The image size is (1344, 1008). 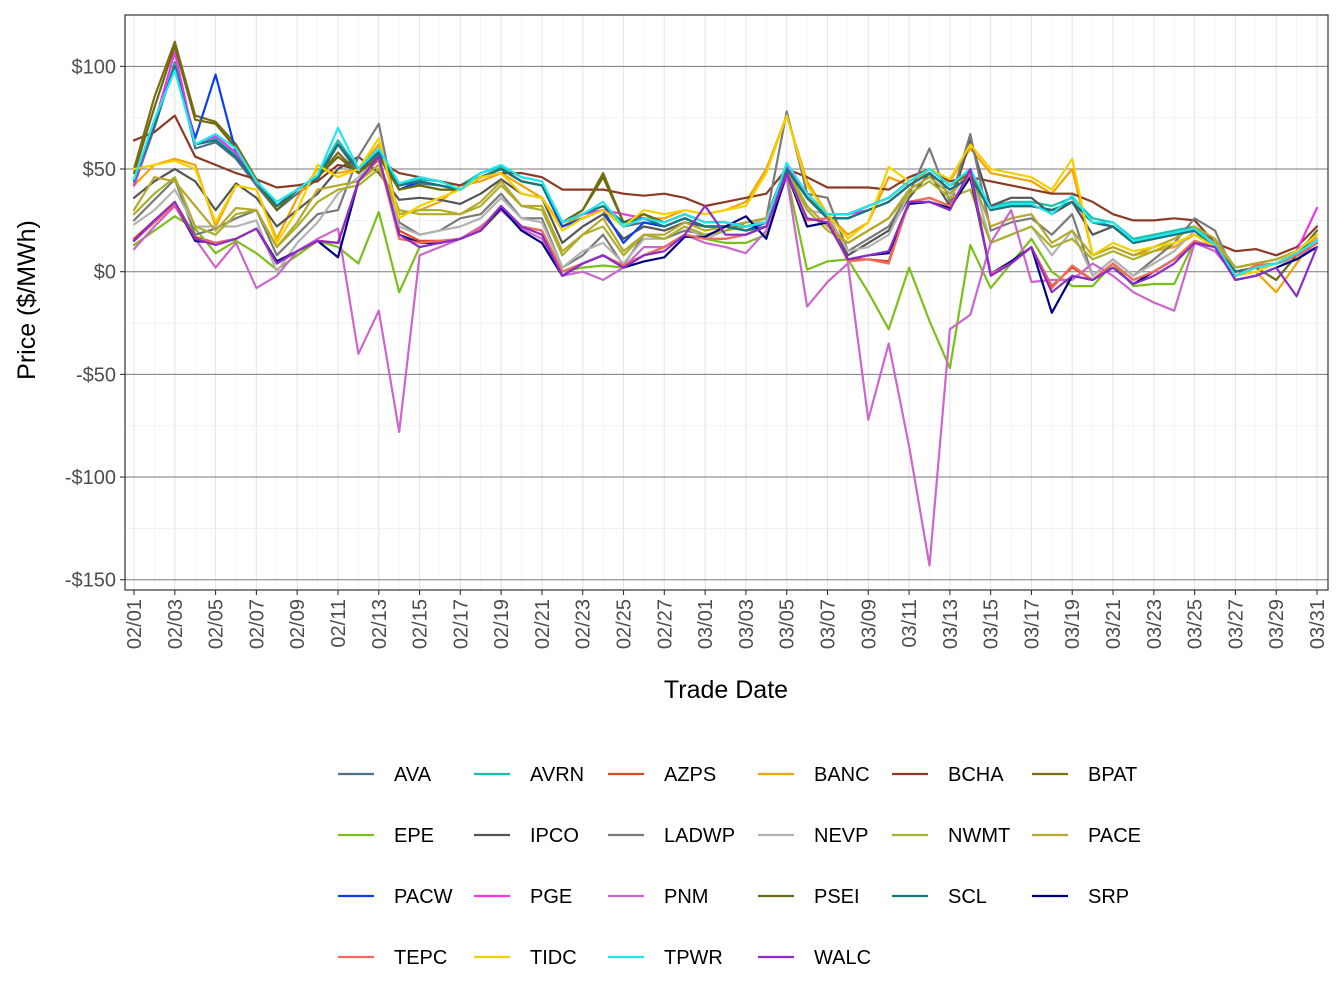 I want to click on legend-label: LADWP, so click(x=699, y=836).